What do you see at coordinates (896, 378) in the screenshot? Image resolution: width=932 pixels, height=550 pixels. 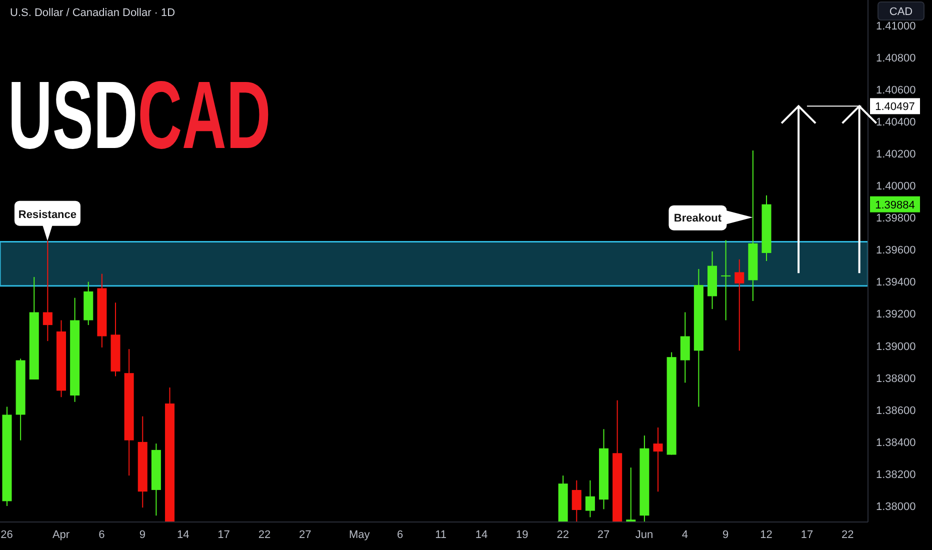 I see `y-tick-label: 1.38800` at bounding box center [896, 378].